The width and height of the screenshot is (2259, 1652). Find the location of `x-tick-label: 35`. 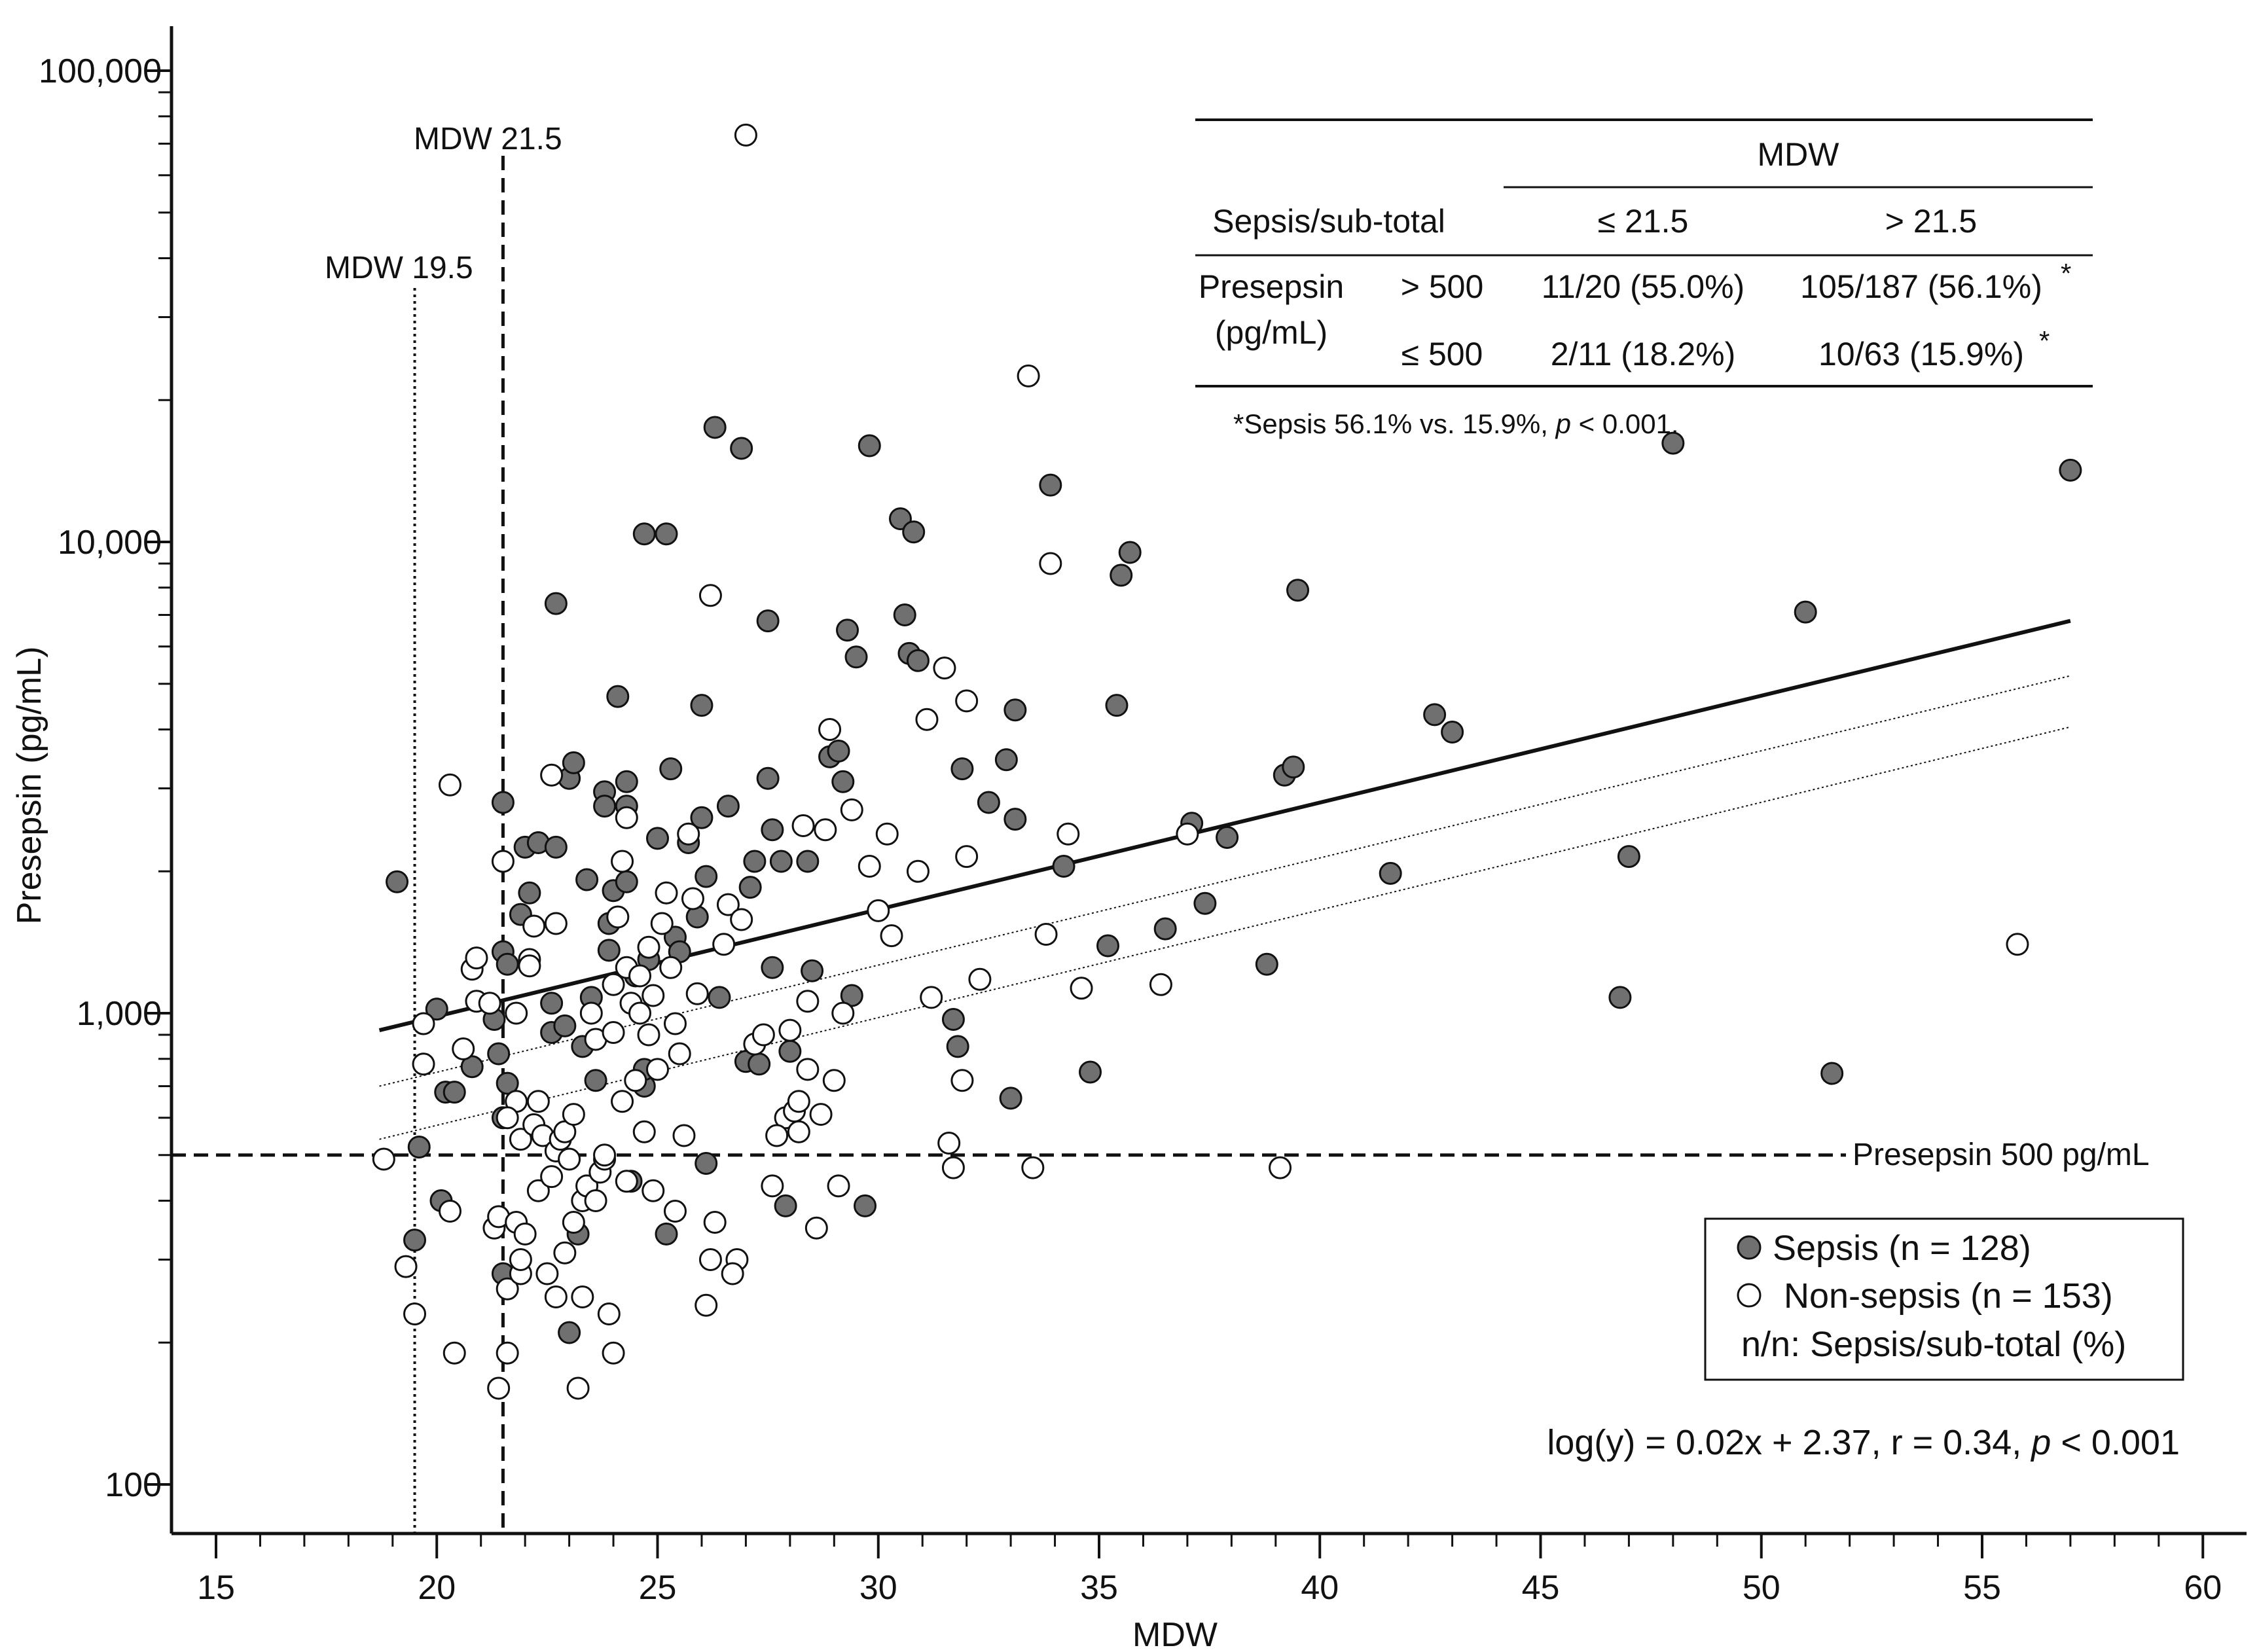

x-tick-label: 35 is located at coordinates (1099, 1588).